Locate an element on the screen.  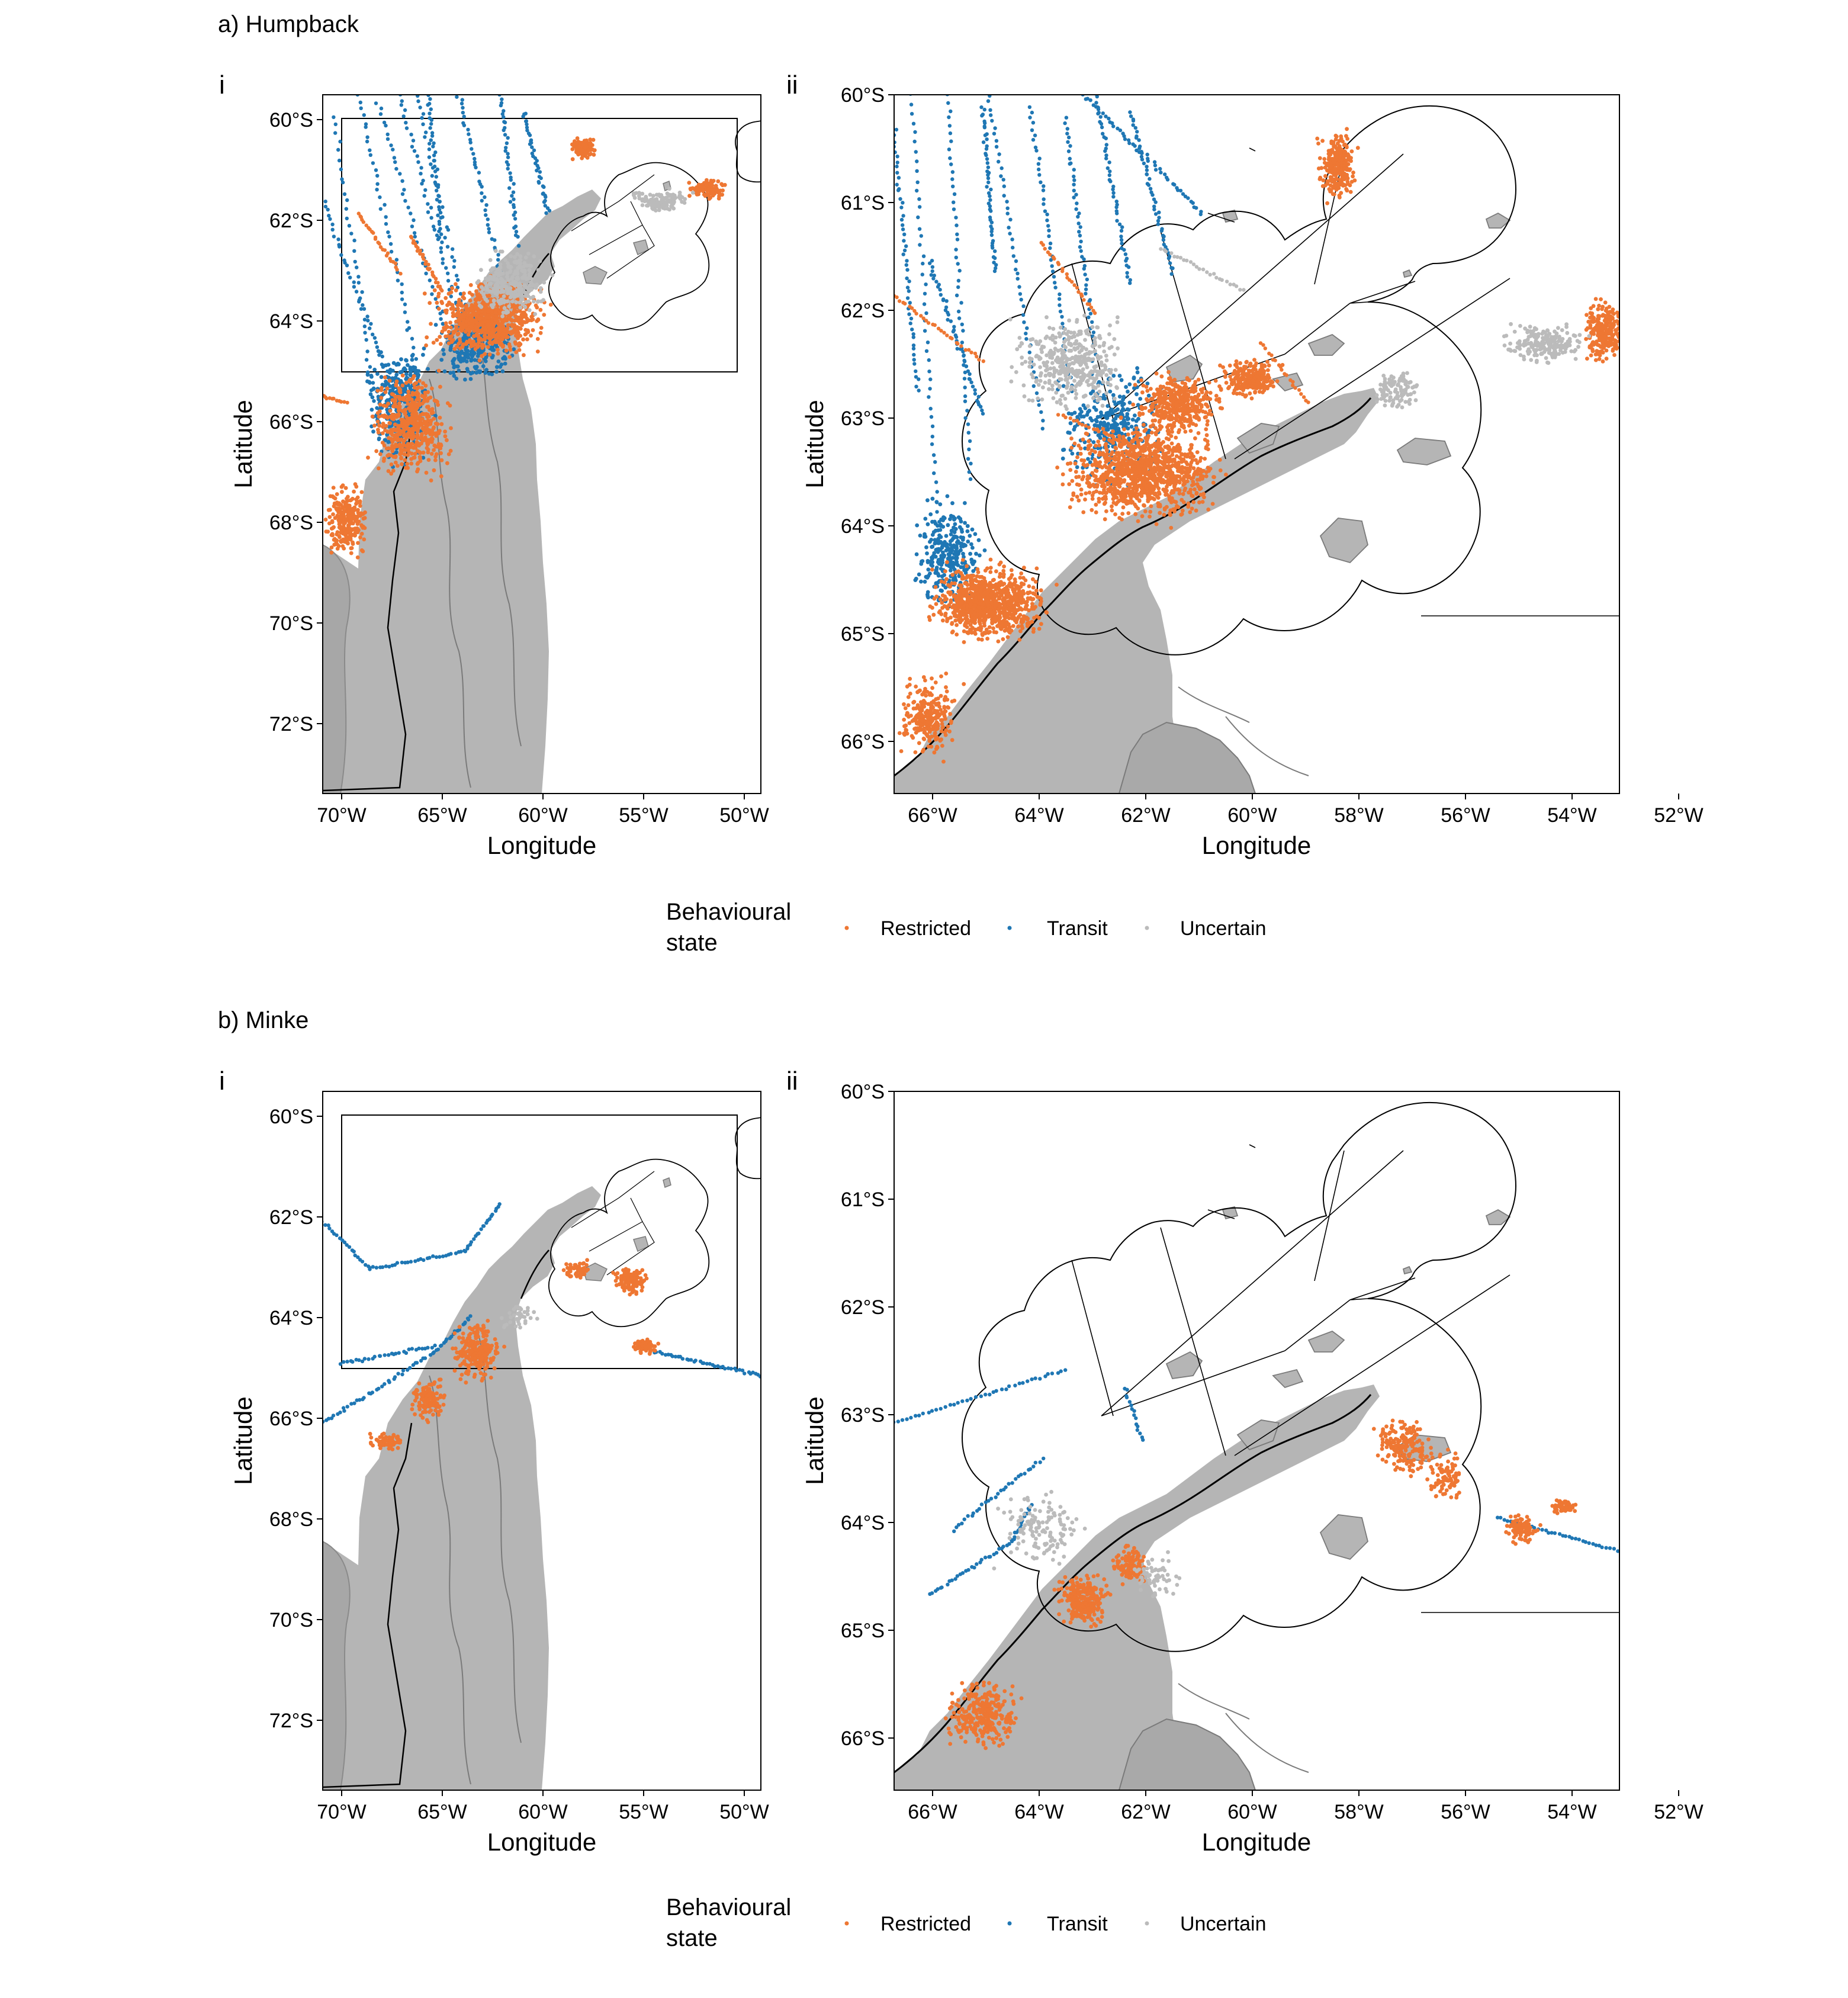
overview-map-content-humpback is located at coordinates (542, 456).